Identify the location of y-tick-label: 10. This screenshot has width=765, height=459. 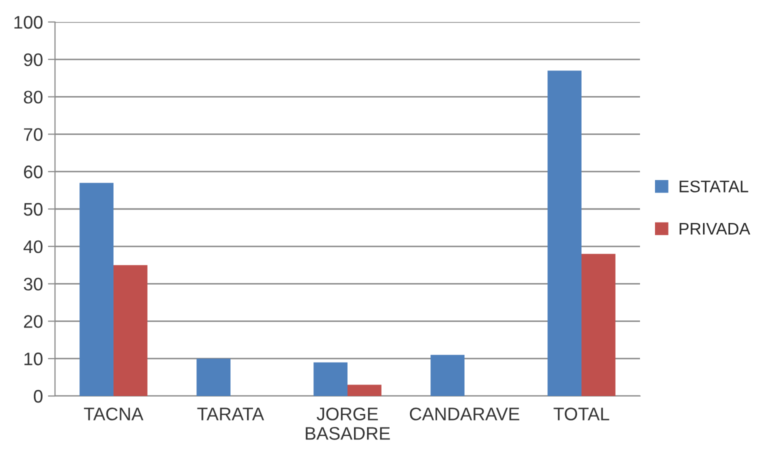
(33, 359).